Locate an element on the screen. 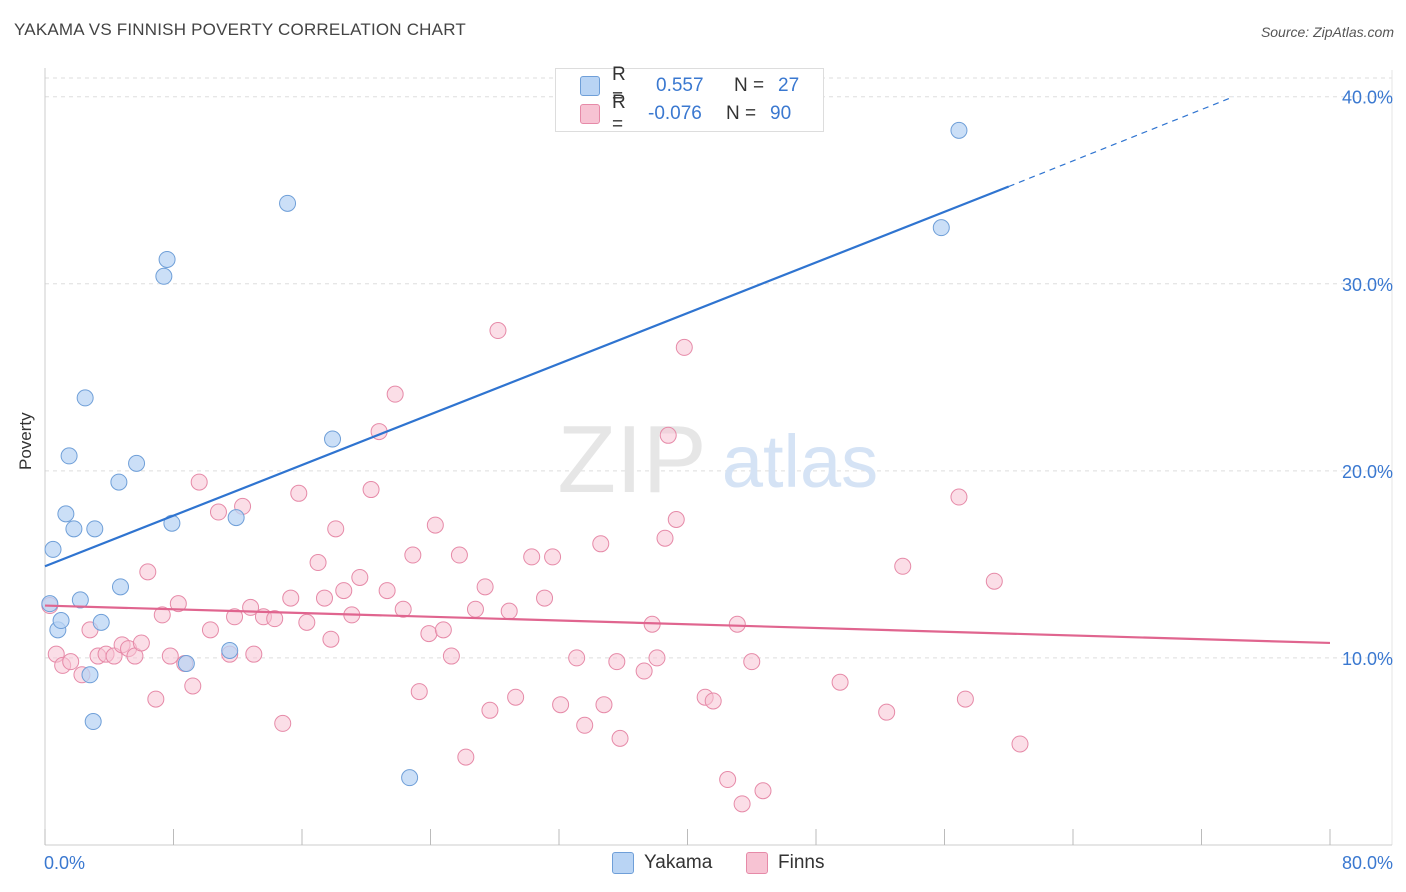 This screenshot has height=892, width=1406. watermark-atlas: atlas is located at coordinates (800, 461).